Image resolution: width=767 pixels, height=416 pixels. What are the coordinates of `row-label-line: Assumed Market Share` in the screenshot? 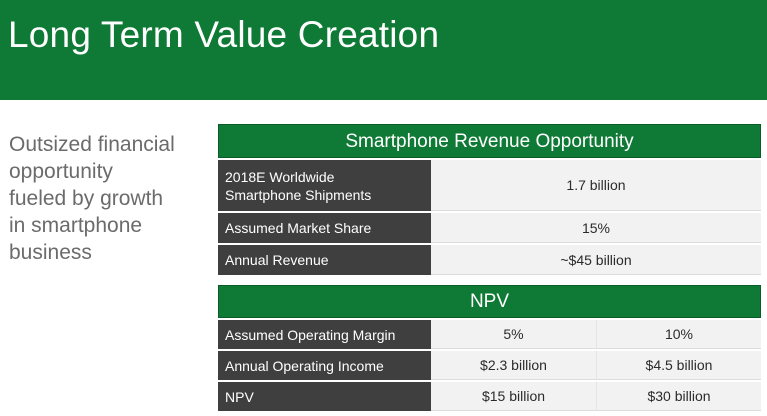 It's located at (298, 228).